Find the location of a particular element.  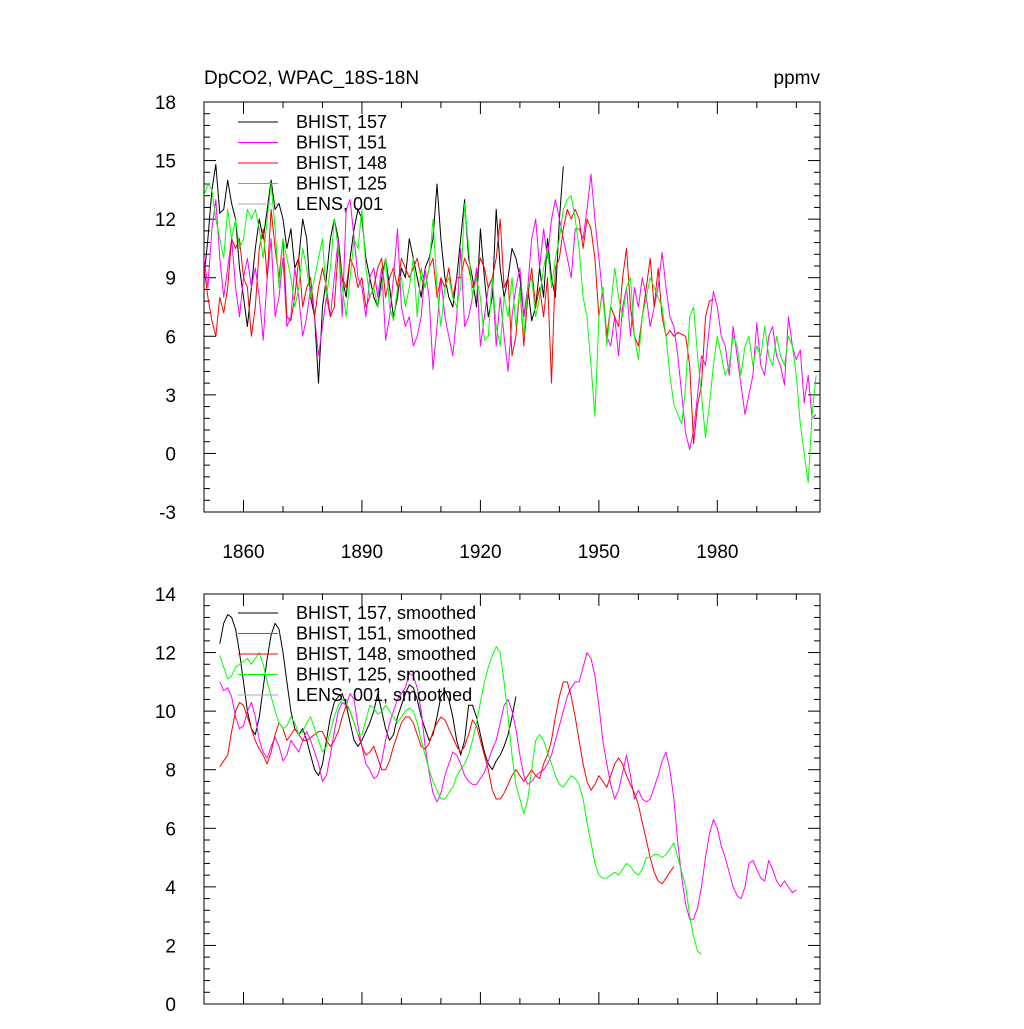

units-label: ppmv is located at coordinates (797, 78).